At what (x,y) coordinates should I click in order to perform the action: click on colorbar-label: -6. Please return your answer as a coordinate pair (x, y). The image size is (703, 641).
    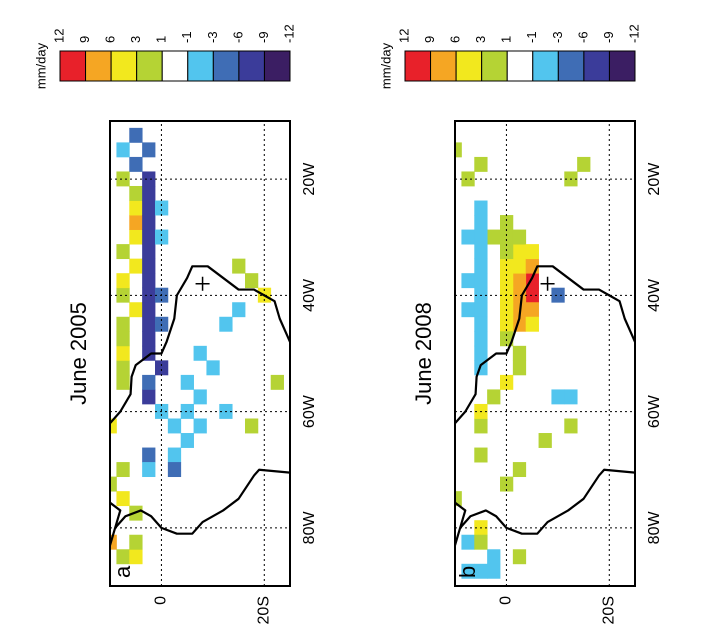
    Looking at the image, I should click on (237, 37).